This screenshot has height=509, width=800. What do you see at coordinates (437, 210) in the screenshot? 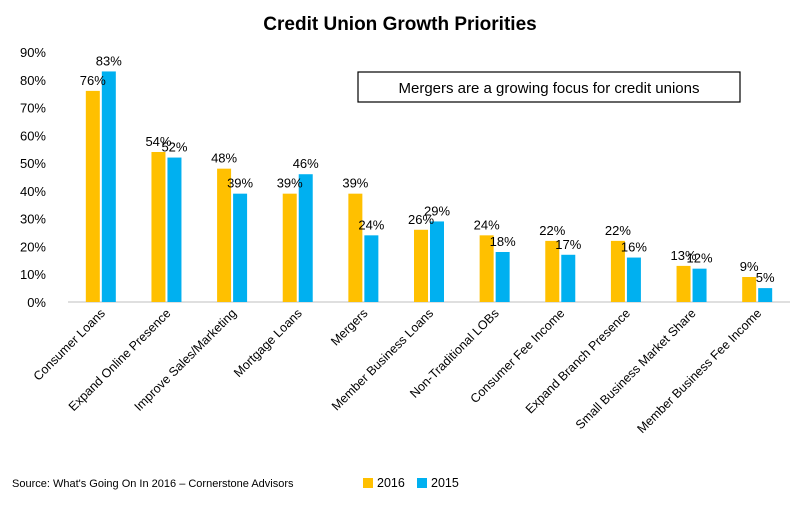
I see `data-label-2015: 29%` at bounding box center [437, 210].